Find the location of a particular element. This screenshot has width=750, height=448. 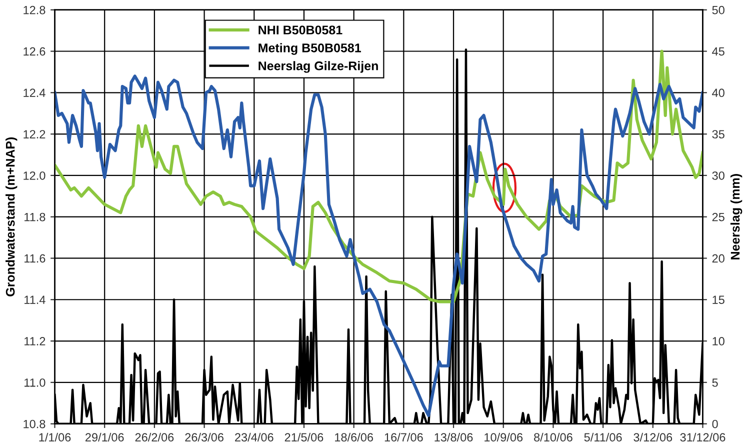

y2-tick-label: 35 is located at coordinates (718, 134).